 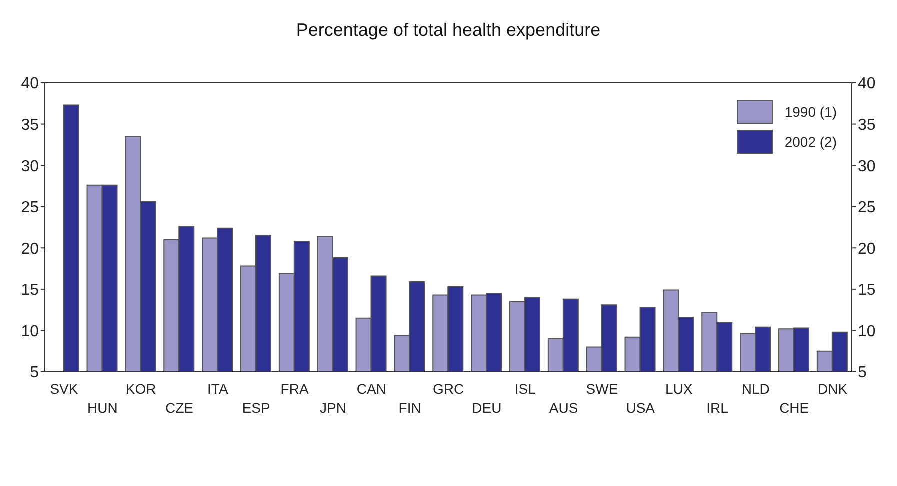 What do you see at coordinates (563, 408) in the screenshot?
I see `x-tick-label: AUS` at bounding box center [563, 408].